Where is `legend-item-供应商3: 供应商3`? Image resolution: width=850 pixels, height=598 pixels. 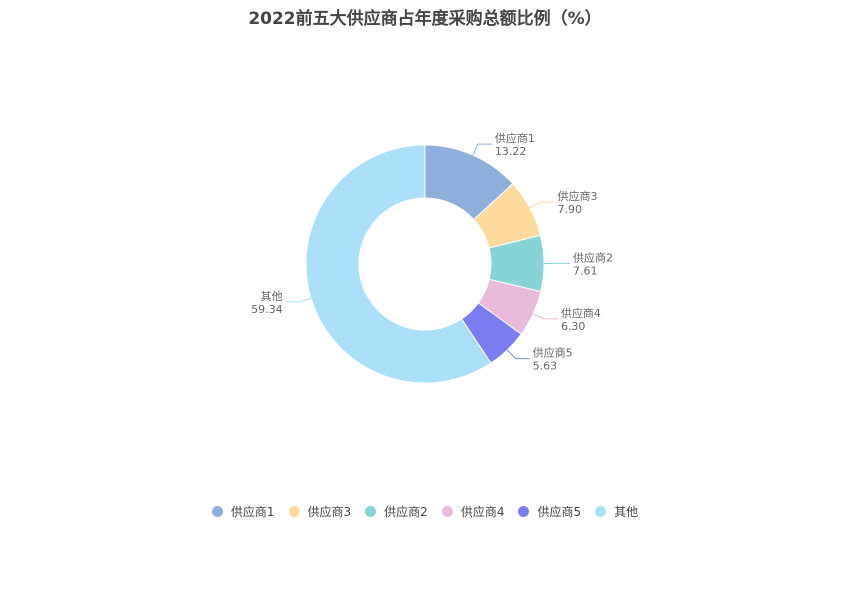
legend-item-供应商3: 供应商3 is located at coordinates (320, 511).